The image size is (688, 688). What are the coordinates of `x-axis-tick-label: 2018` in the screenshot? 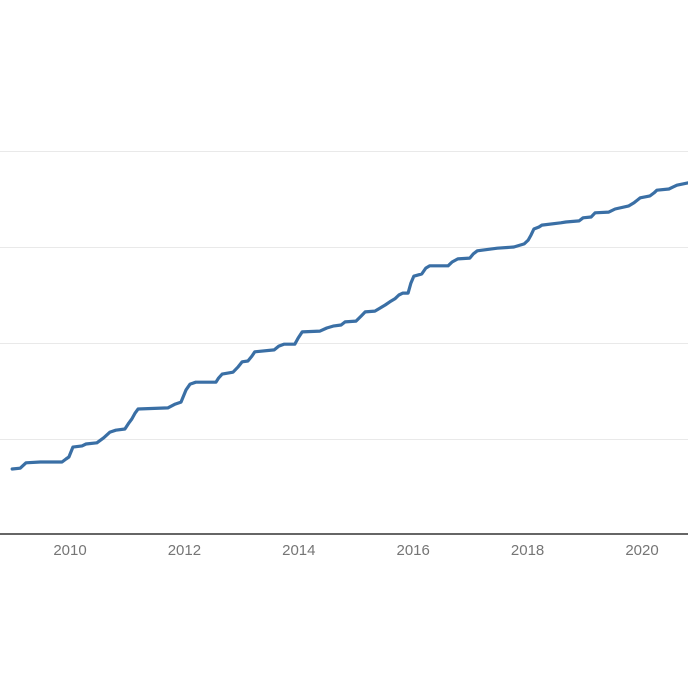 It's located at (527, 550).